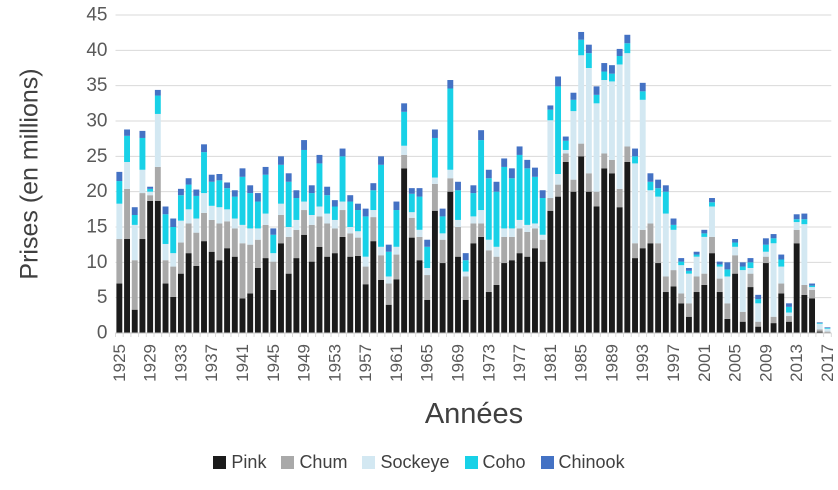  I want to click on legend-item-chinook: Chinook, so click(582, 462).